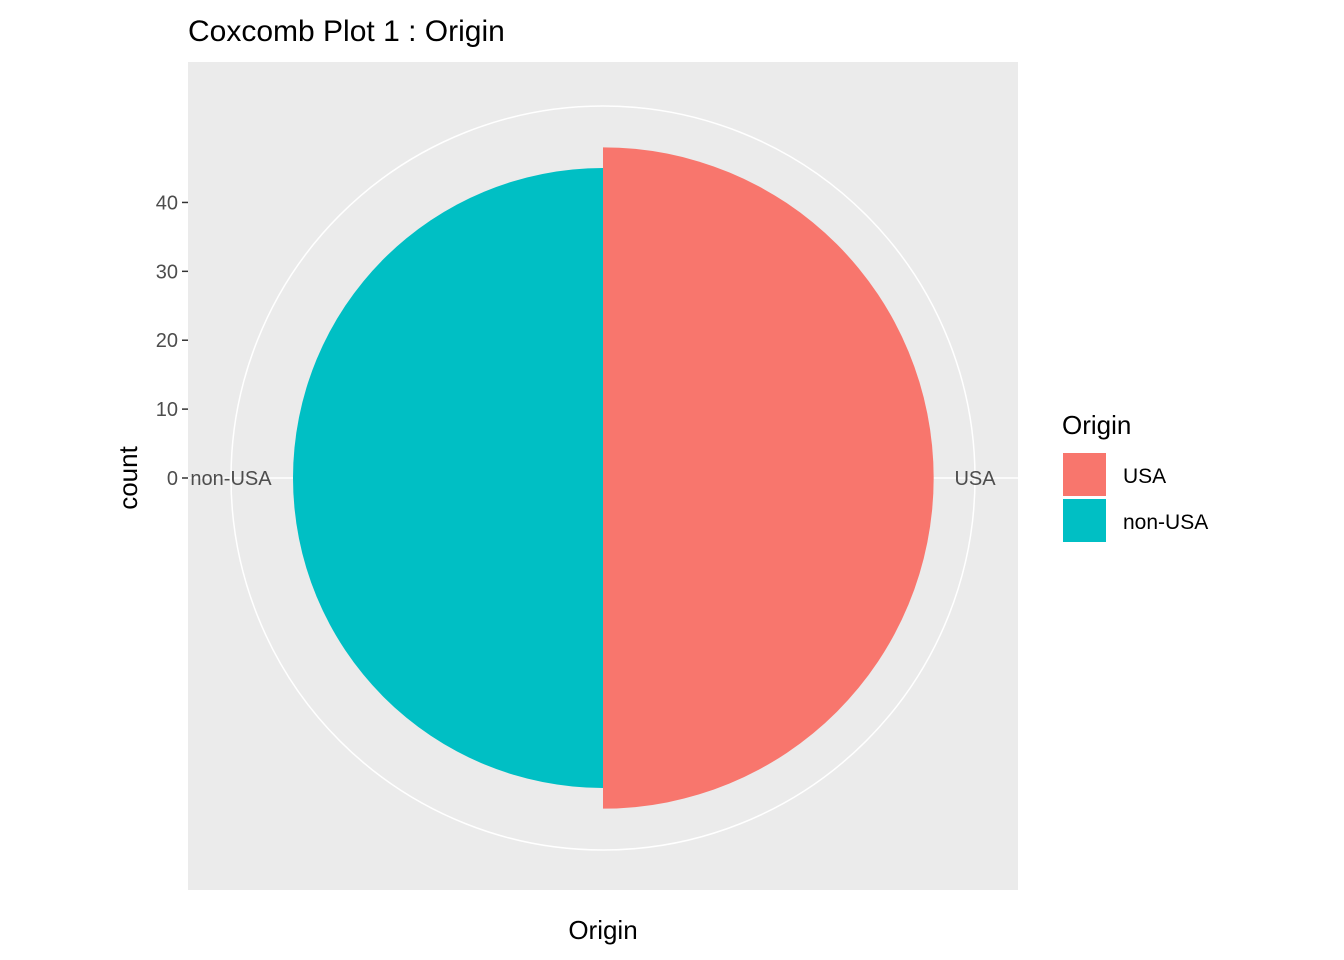 Image resolution: width=1344 pixels, height=960 pixels. I want to click on legend-swatch-usa, so click(1084, 474).